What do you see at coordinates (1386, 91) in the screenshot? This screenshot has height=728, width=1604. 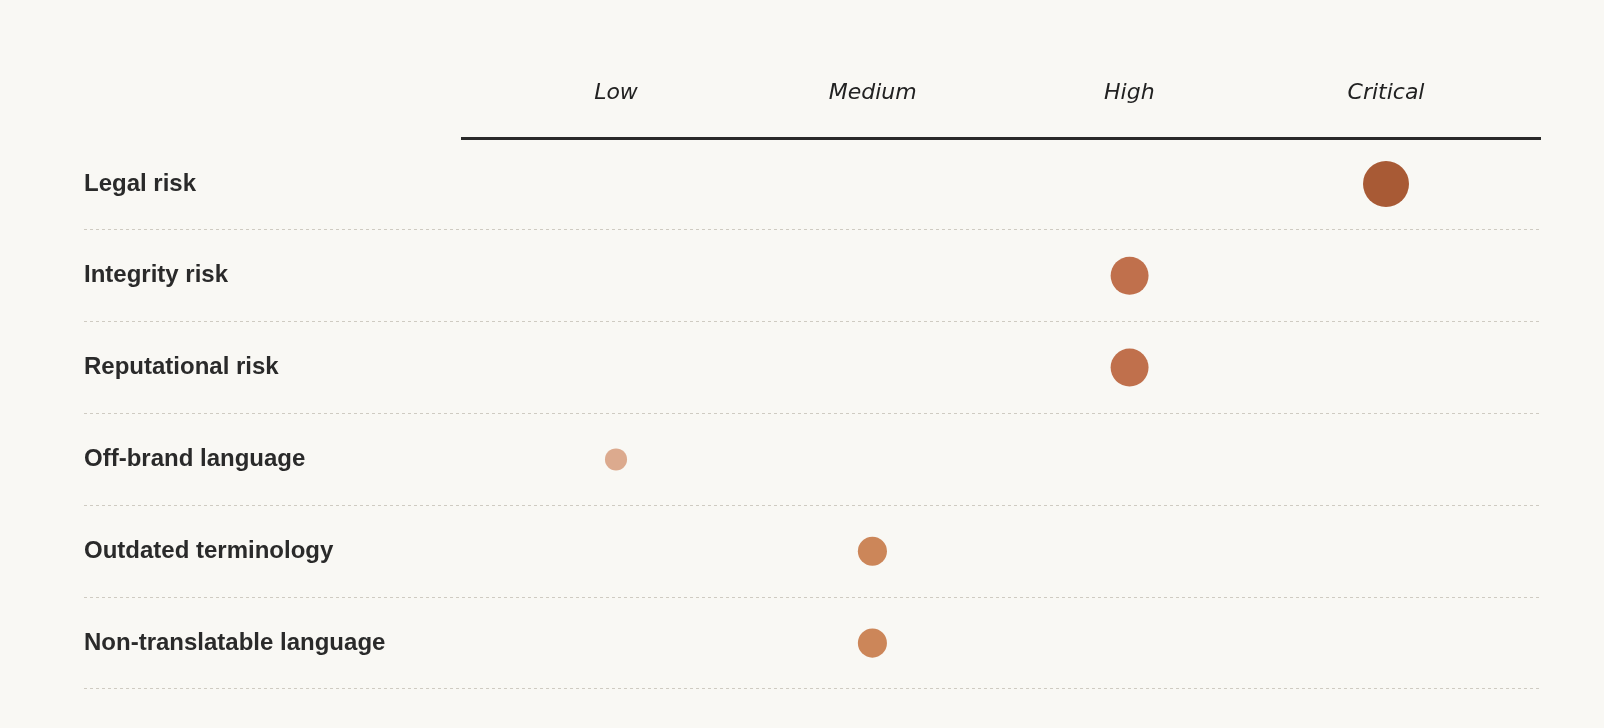 I see `text: Critical` at bounding box center [1386, 91].